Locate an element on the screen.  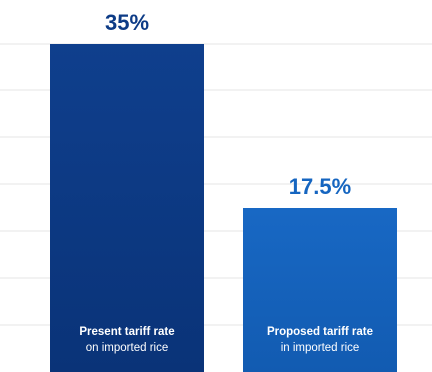
category-label-2-line2: in imported rice is located at coordinates (320, 348).